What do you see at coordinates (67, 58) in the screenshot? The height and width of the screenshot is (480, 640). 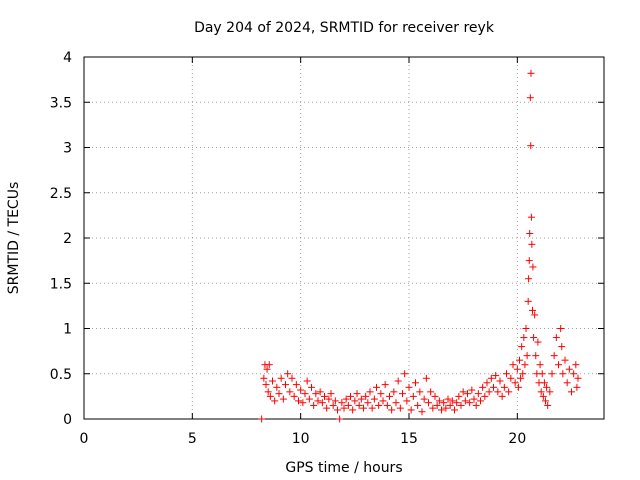 I see `y-tick-label: 4` at bounding box center [67, 58].